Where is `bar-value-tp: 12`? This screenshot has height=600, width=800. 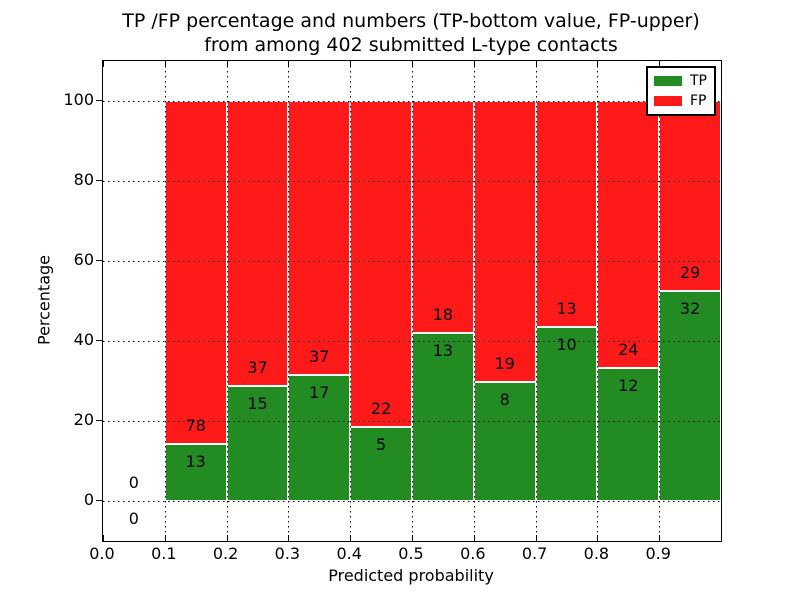 bar-value-tp: 12 is located at coordinates (628, 385).